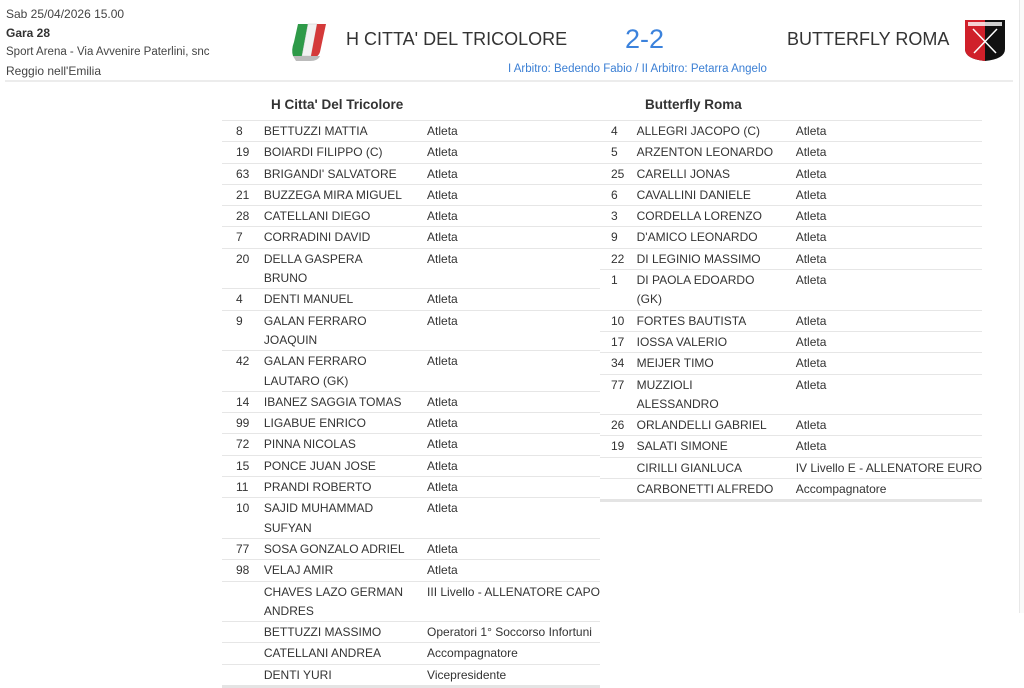 This screenshot has height=688, width=1024. I want to click on roster-row: 42 GALAN FERRARO LAUTARO (GK) Atleta, so click(411, 371).